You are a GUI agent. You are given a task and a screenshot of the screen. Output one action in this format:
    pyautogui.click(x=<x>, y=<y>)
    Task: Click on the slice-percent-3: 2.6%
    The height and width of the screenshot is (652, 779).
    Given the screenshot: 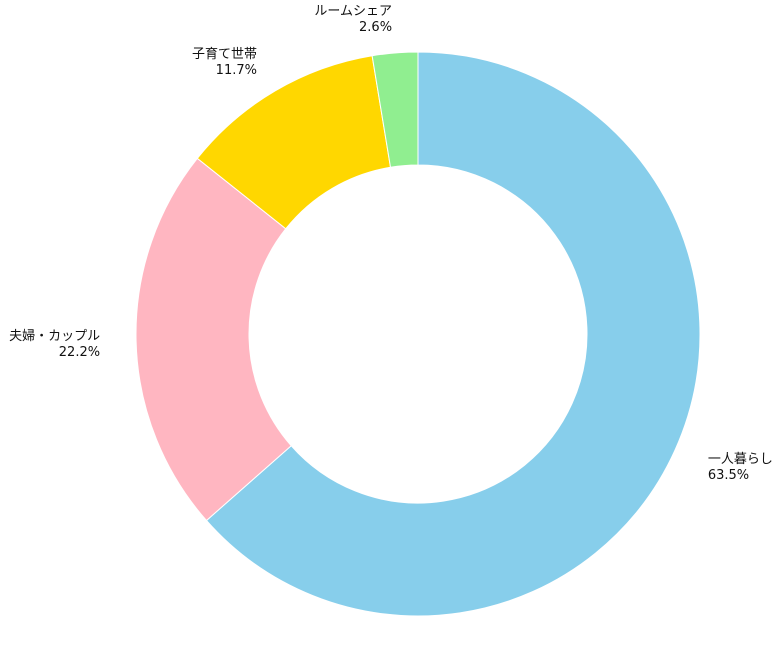 What is the action you would take?
    pyautogui.click(x=375, y=27)
    